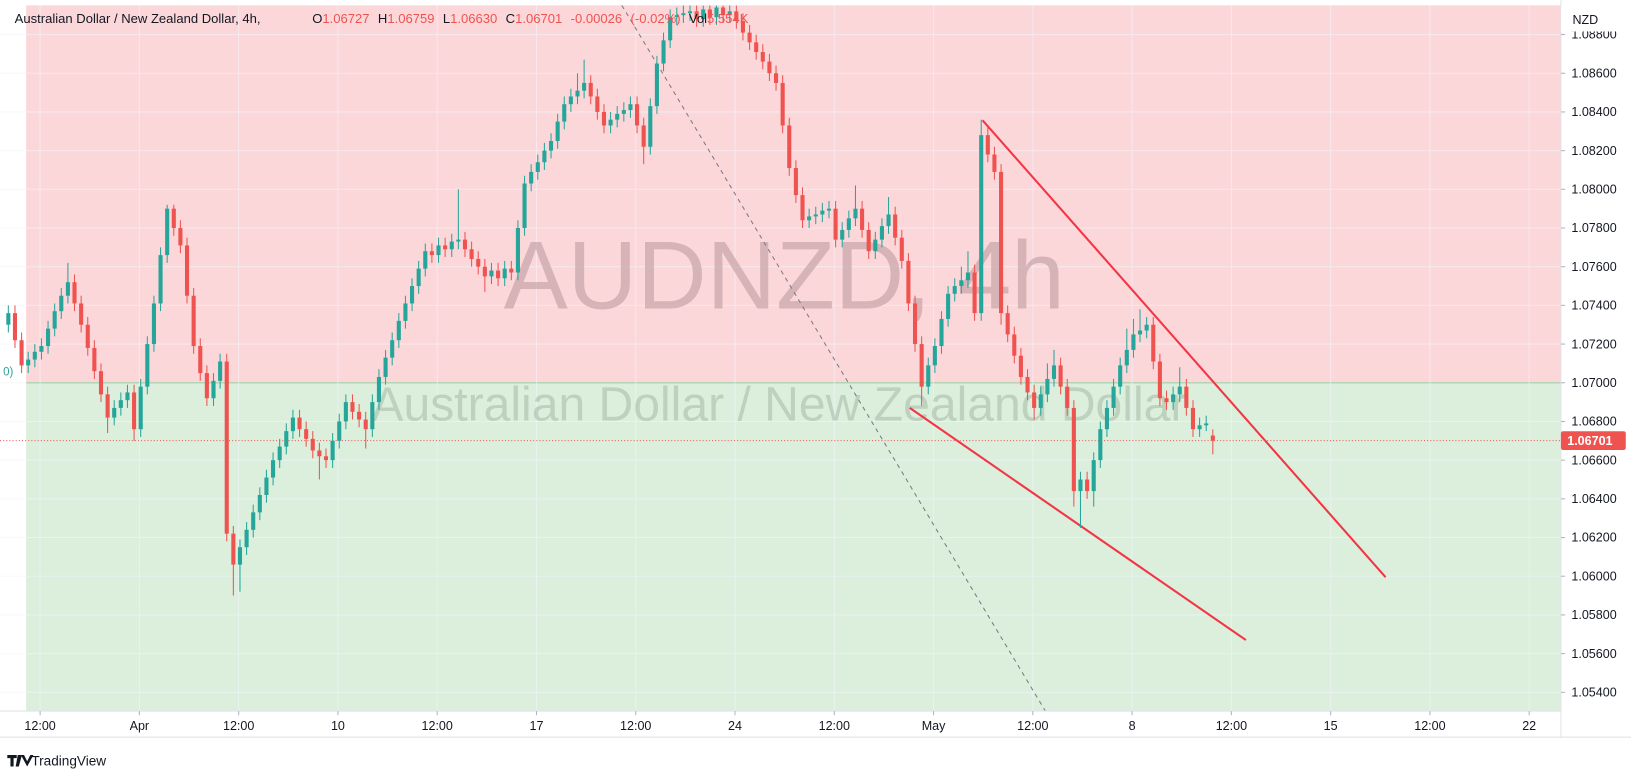 Image resolution: width=1631 pixels, height=776 pixels. Describe the element at coordinates (1593, 576) in the screenshot. I see `y-tick-label: 1.06000` at that location.